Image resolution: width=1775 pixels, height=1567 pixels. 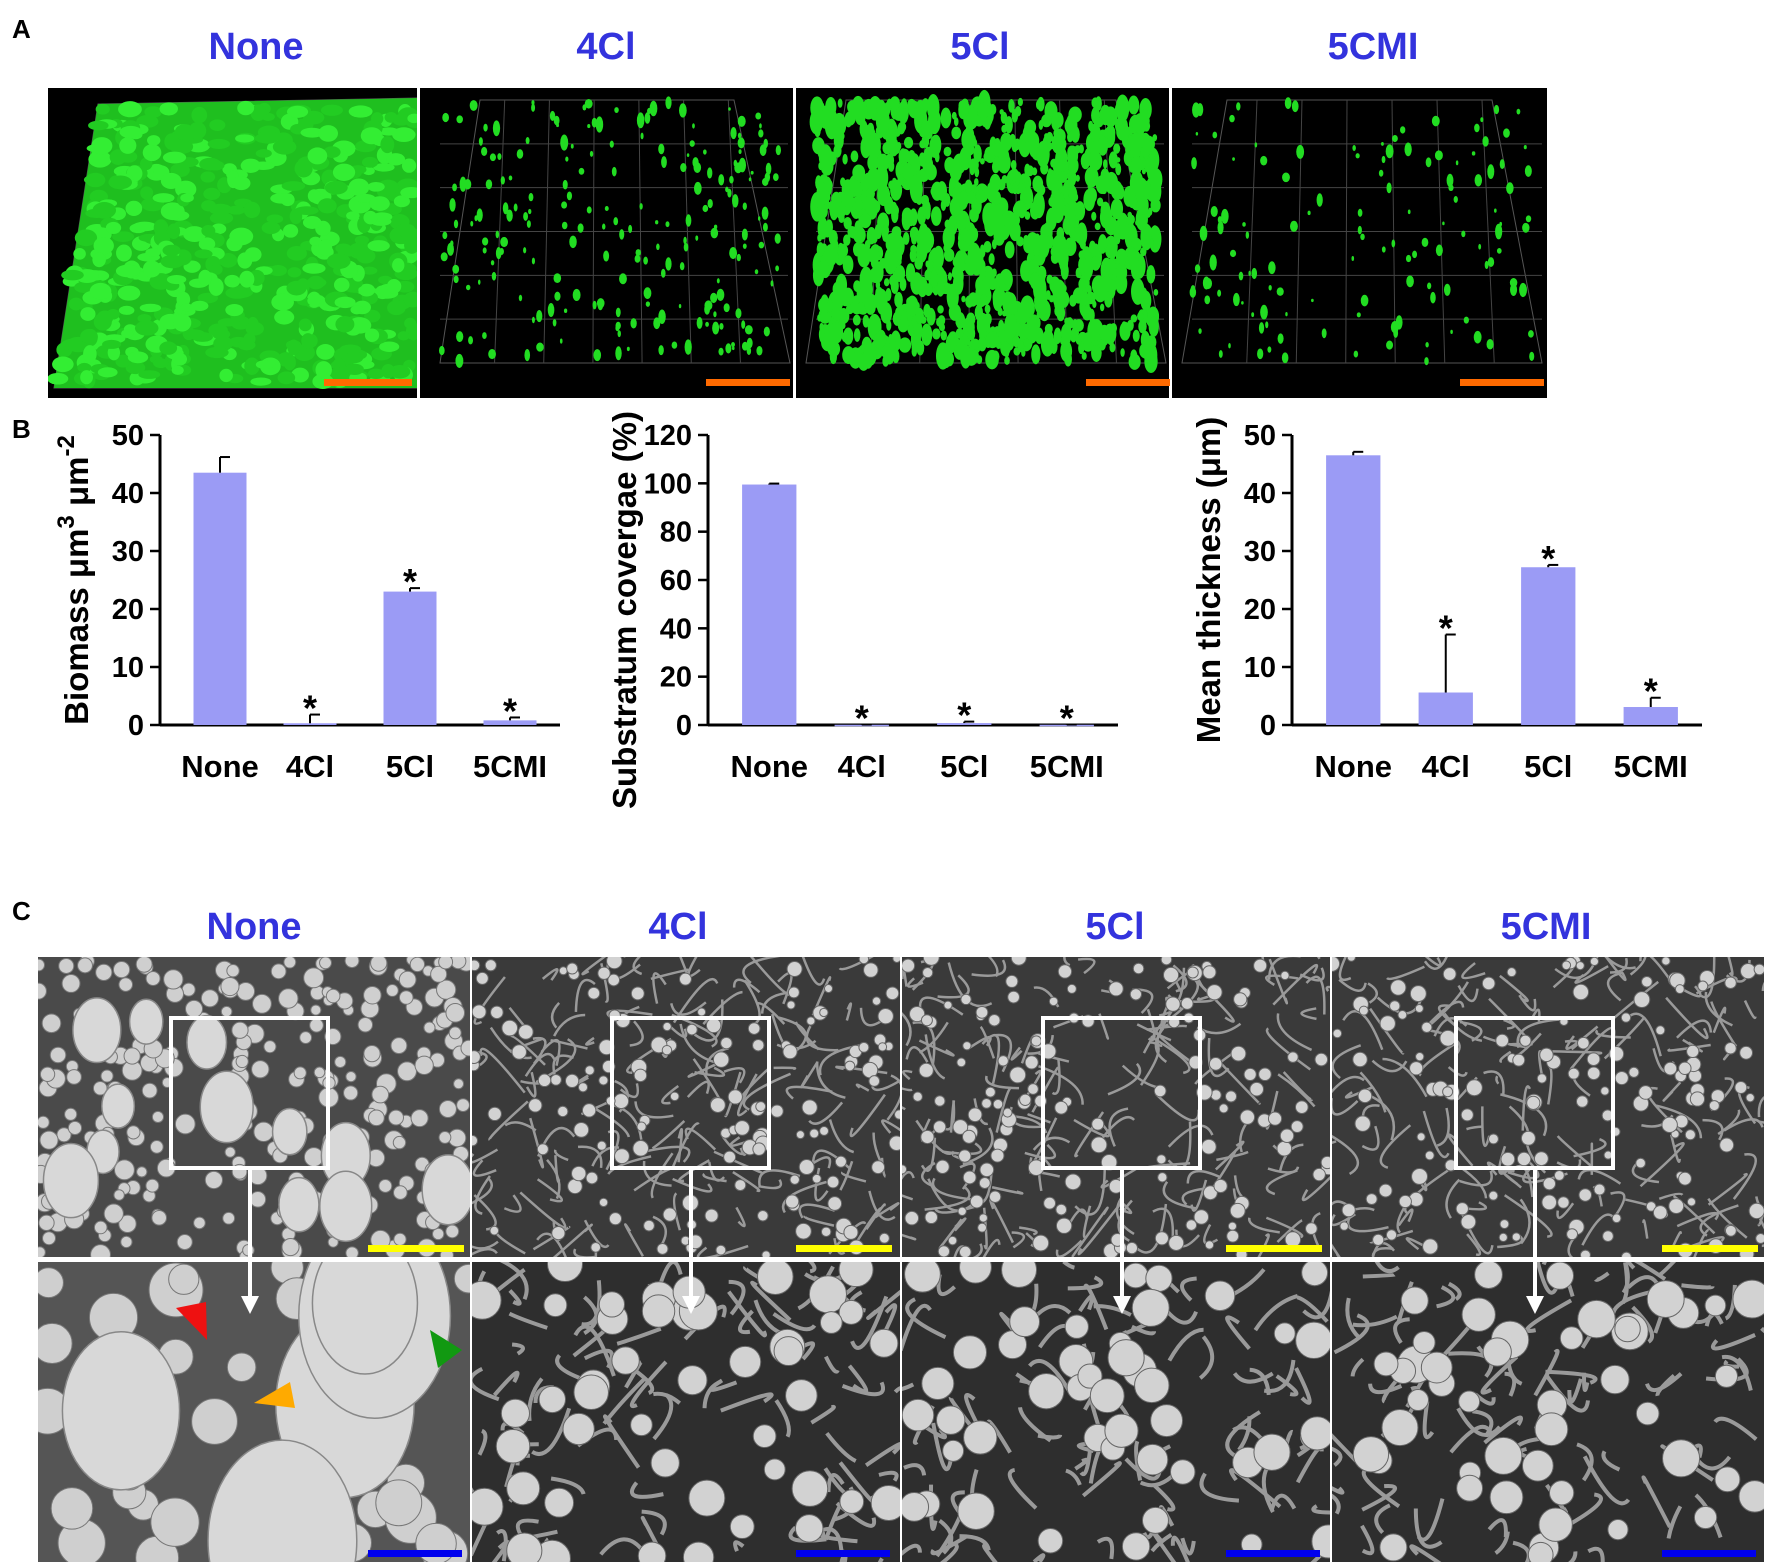 What do you see at coordinates (986, 231) in the screenshot?
I see `confocal-render-5cl` at bounding box center [986, 231].